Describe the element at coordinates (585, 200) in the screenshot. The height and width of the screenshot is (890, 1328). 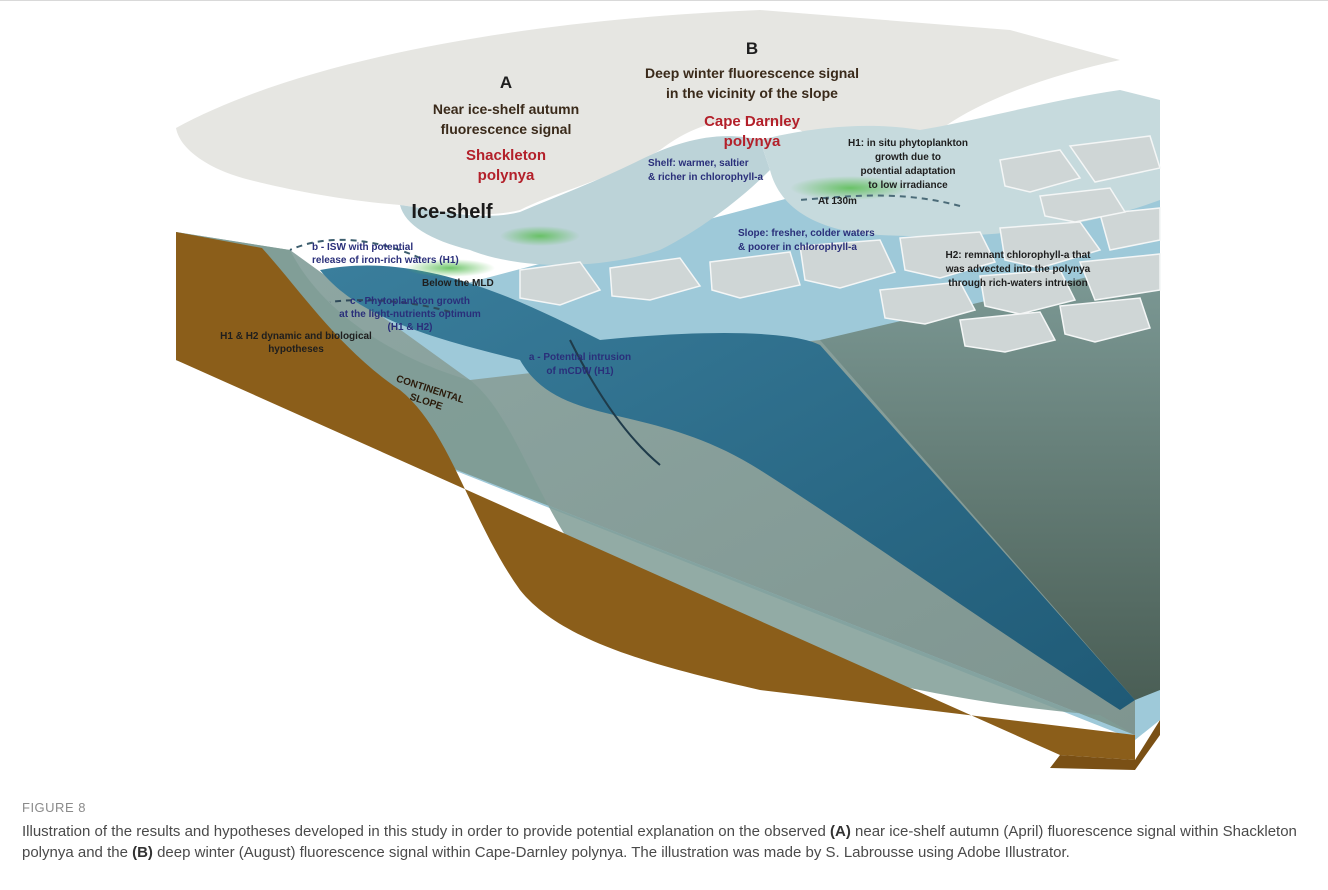
I see `shackleton-polynya-water` at that location.